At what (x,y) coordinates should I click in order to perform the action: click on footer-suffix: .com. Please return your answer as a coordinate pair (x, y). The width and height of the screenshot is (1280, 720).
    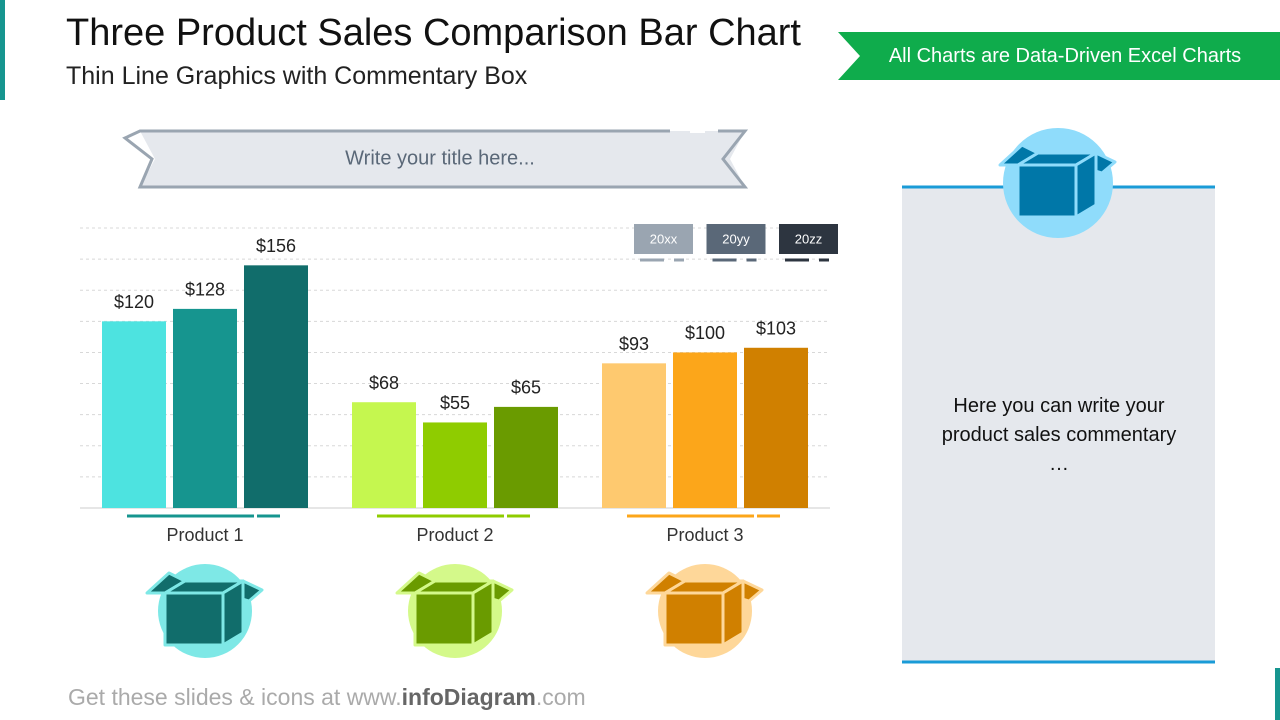
    Looking at the image, I should click on (560, 697).